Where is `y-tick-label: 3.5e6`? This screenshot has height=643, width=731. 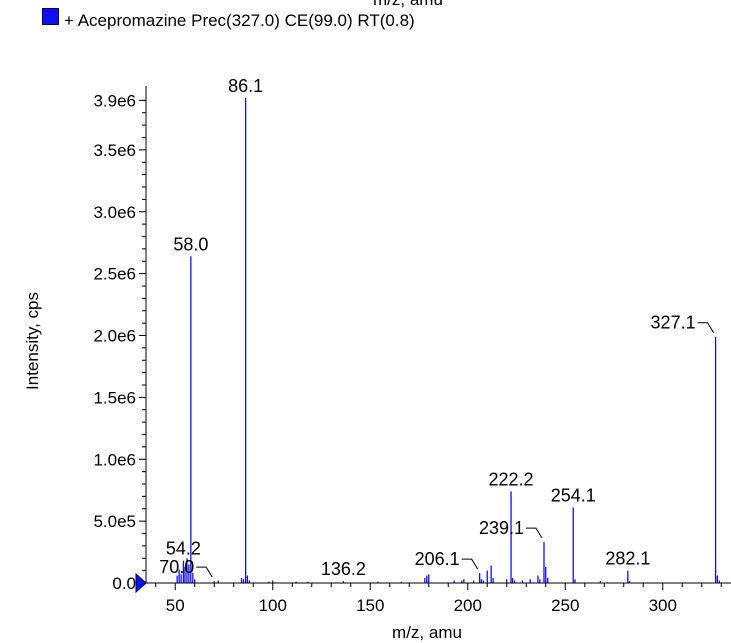
y-tick-label: 3.5e6 is located at coordinates (114, 150).